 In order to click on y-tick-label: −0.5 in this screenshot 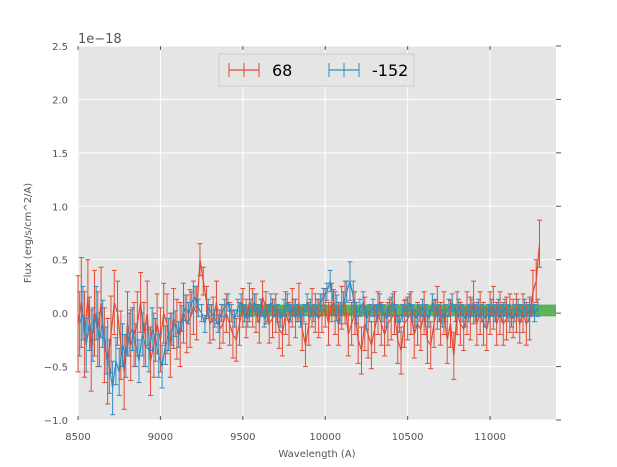, I will do `click(56, 368)`.